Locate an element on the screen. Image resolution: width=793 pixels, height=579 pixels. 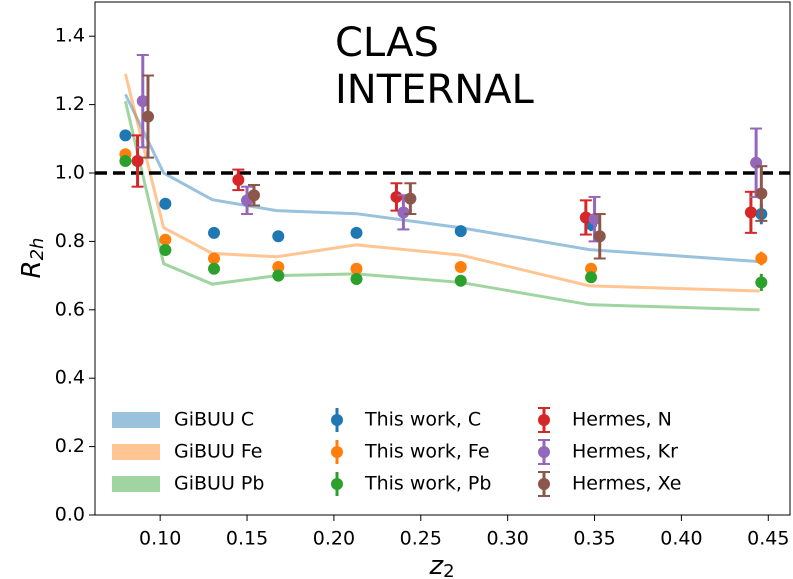
x-tick-label: 0.45 is located at coordinates (768, 539).